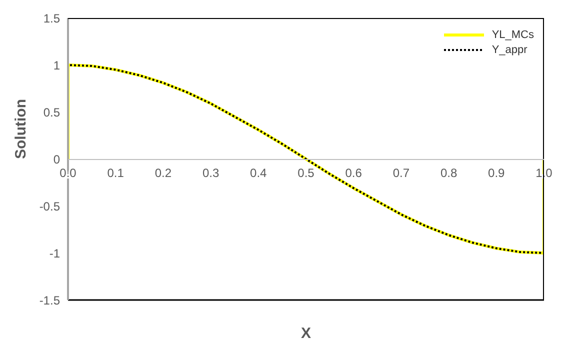 This screenshot has width=571, height=348. I want to click on y-tick-label: 1.5, so click(51, 18).